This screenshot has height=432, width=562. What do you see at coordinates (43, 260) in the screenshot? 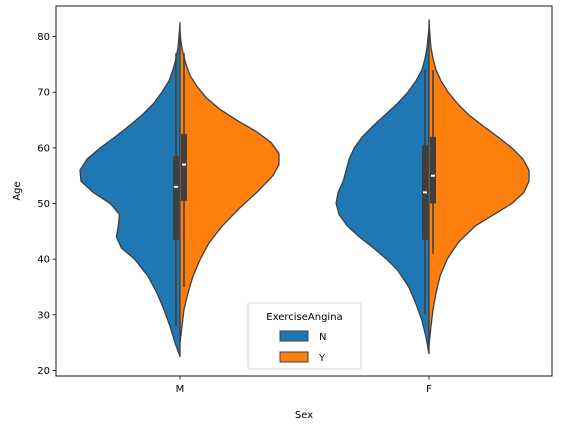
I see `y-tick-label-40: 40` at bounding box center [43, 260].